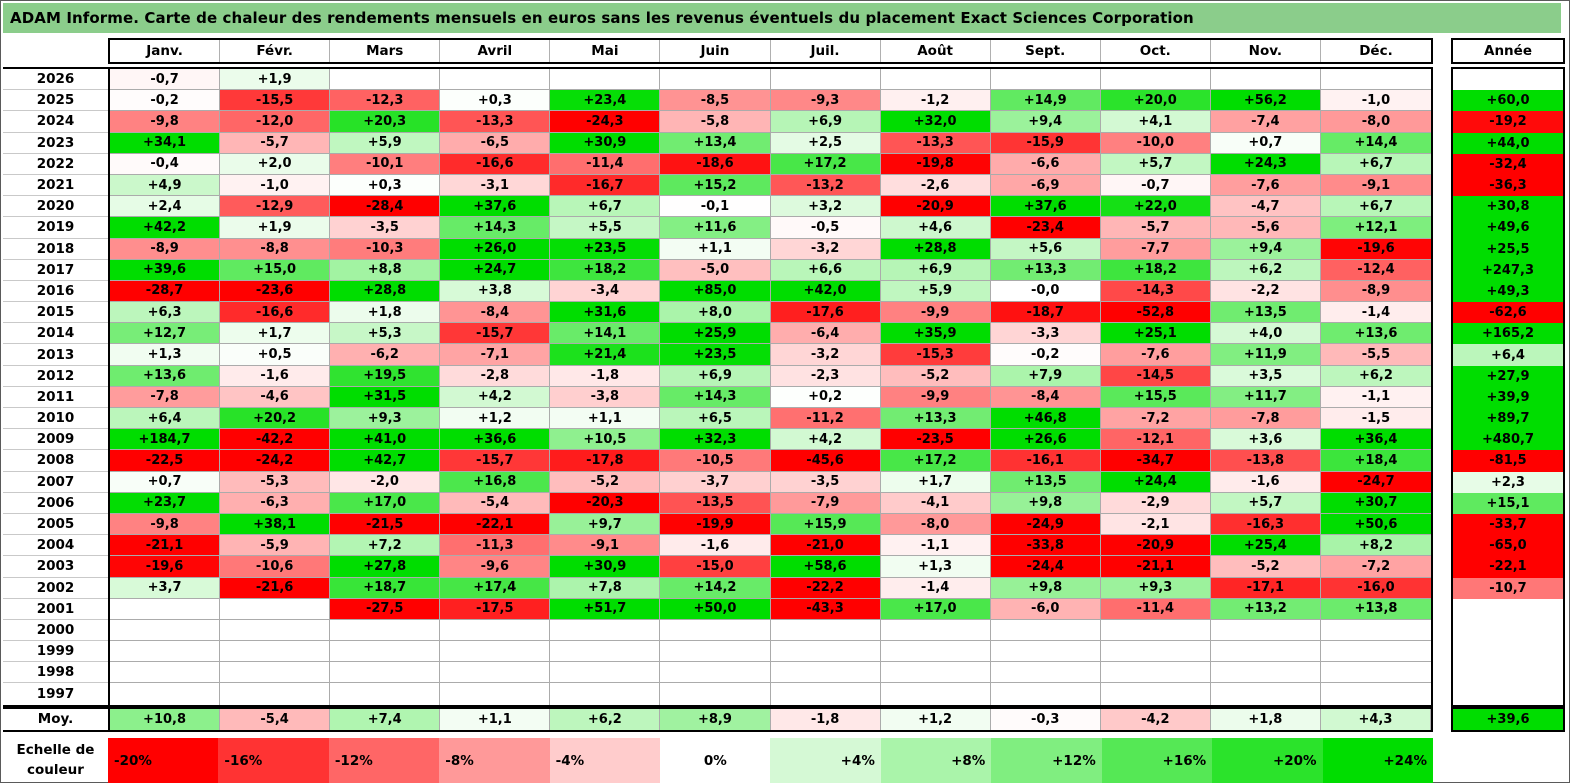 The image size is (1570, 783). Describe the element at coordinates (275, 79) in the screenshot. I see `heatmap-cell: +1,9` at that location.